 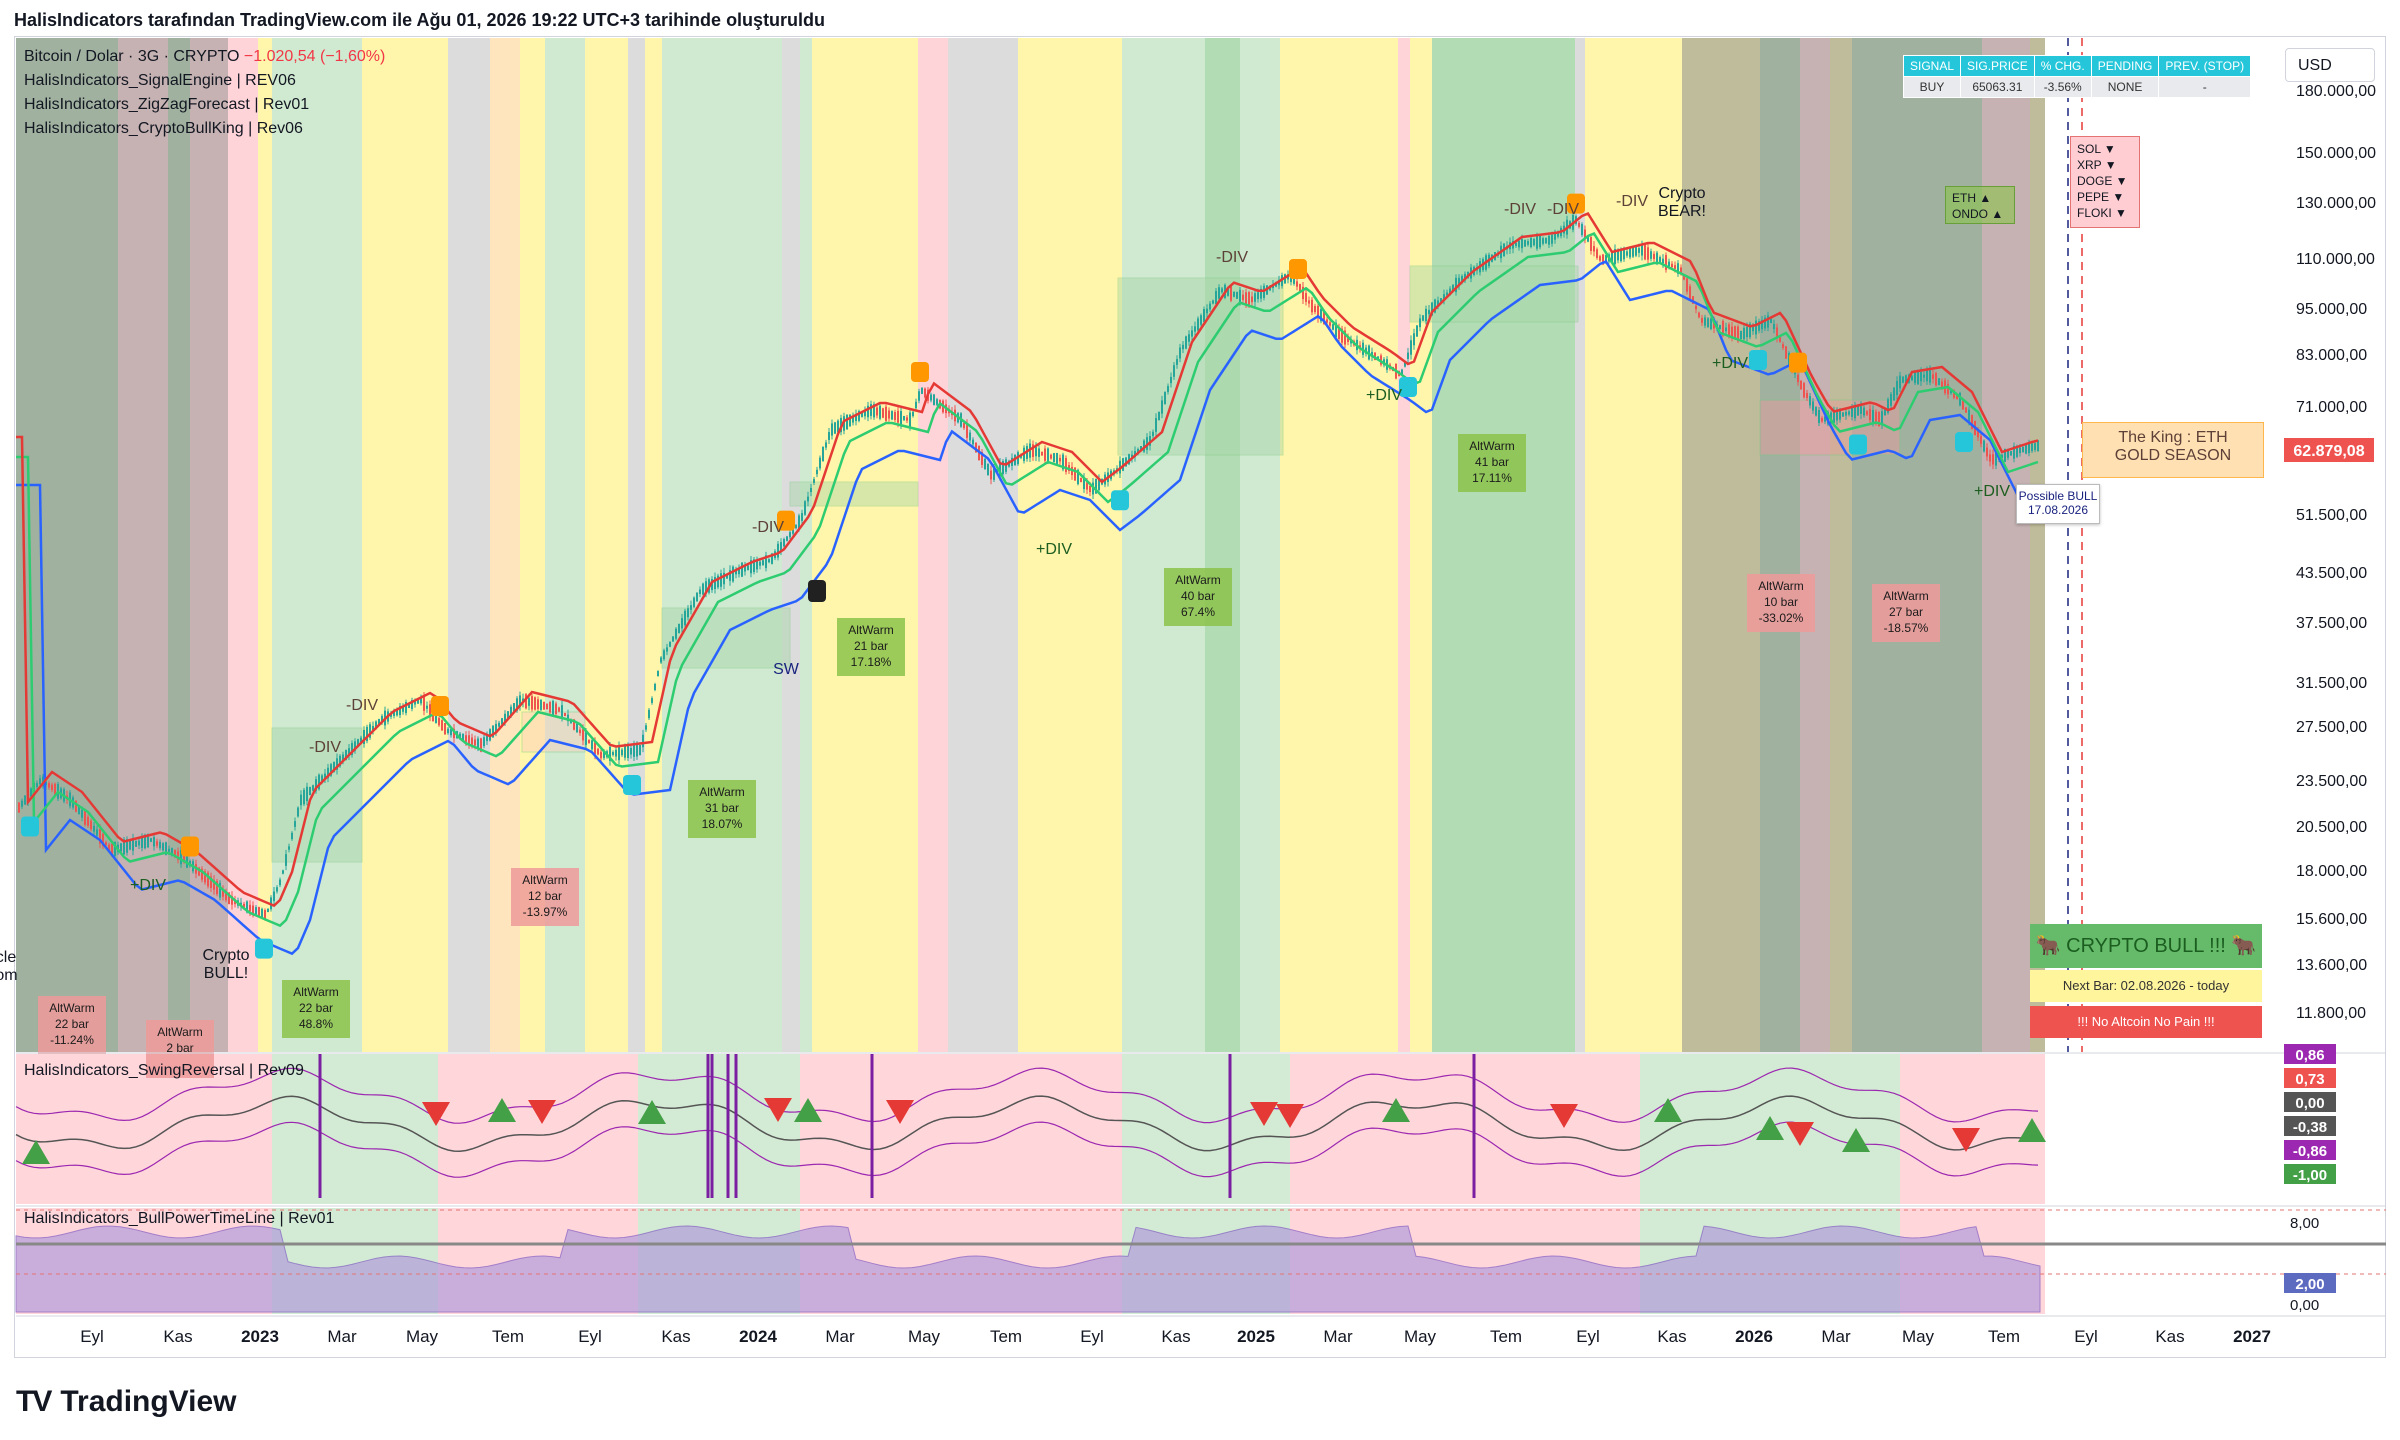 I want to click on legend-swing: HalisIndicators_SwingReversal | Rev09, so click(x=164, y=1070).